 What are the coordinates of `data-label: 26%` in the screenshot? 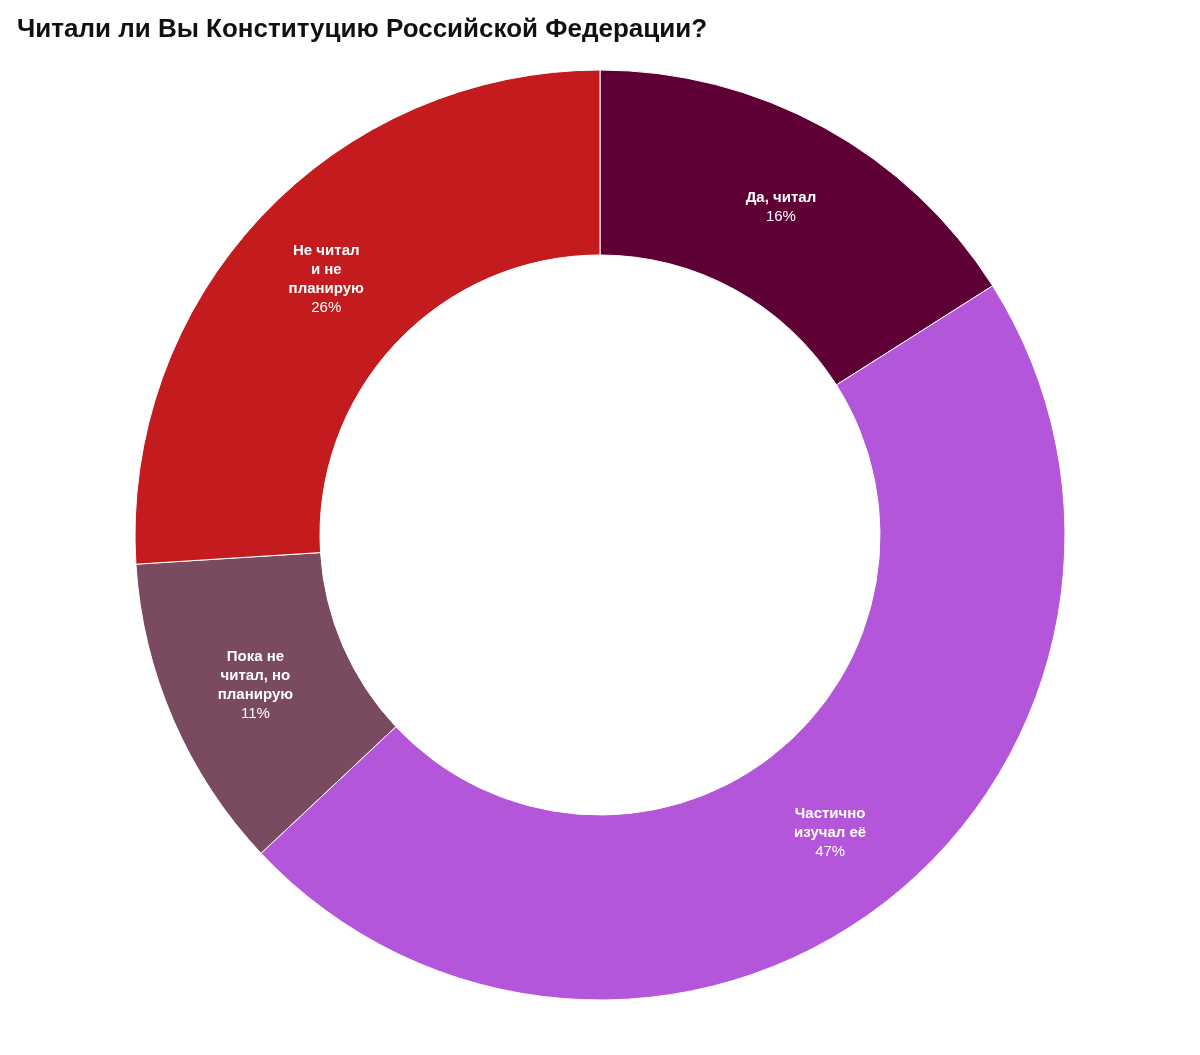 It's located at (326, 306).